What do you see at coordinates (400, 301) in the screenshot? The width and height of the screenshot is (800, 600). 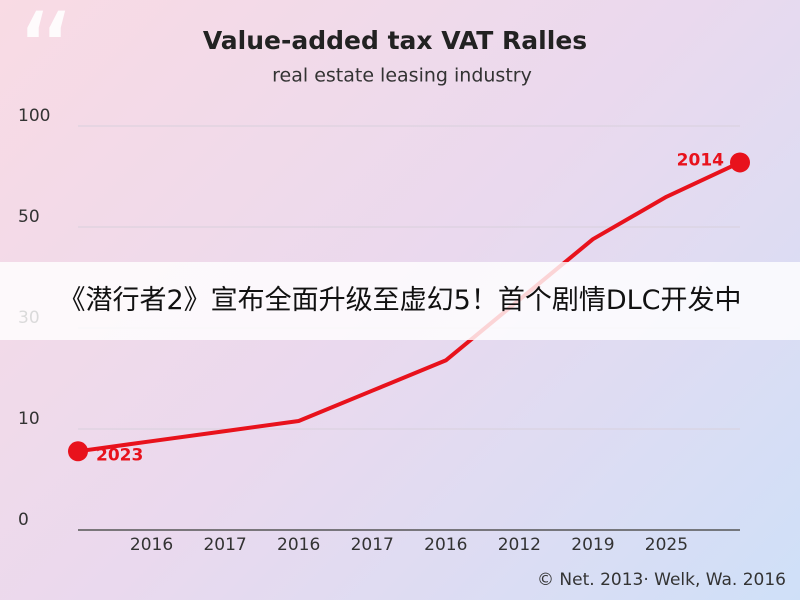 I see `banner: 《潜行者2》宣布全面升级至虚幻5！首个剧情DLC开发中` at bounding box center [400, 301].